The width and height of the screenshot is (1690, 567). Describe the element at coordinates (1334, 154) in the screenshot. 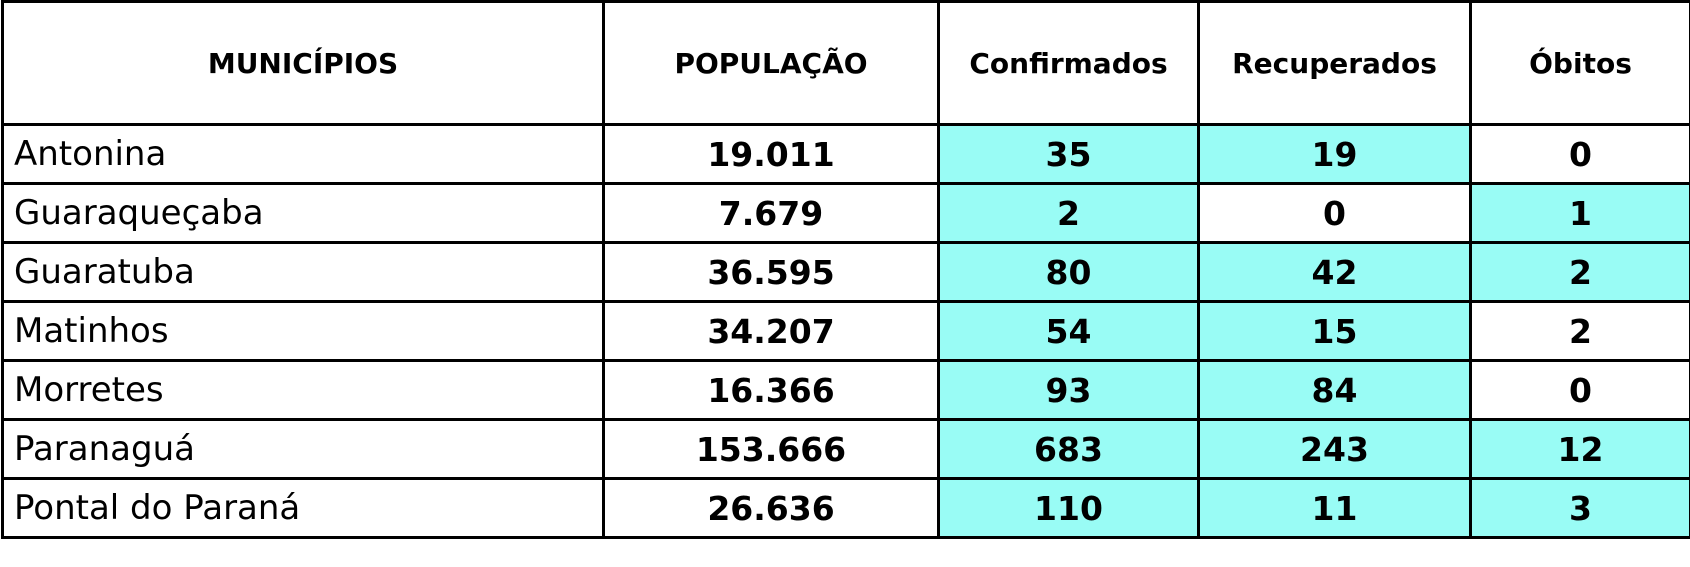

I see `value-cell: 19` at that location.